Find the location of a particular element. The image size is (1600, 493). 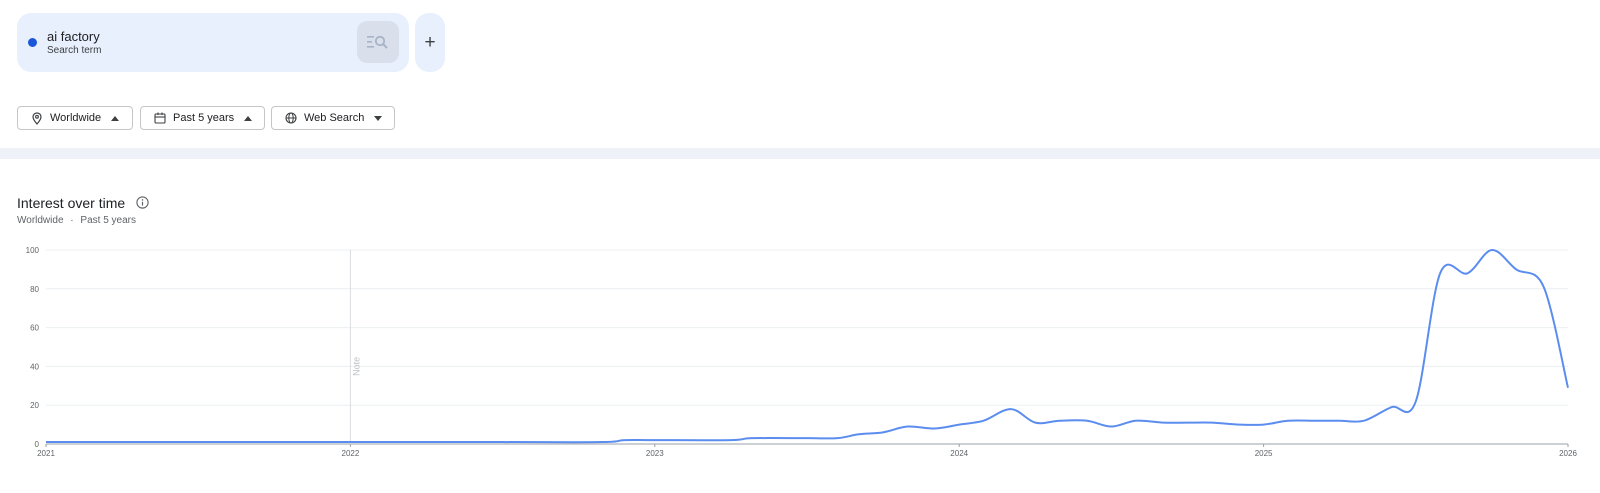

search-property-filter: Web Search is located at coordinates (333, 118).